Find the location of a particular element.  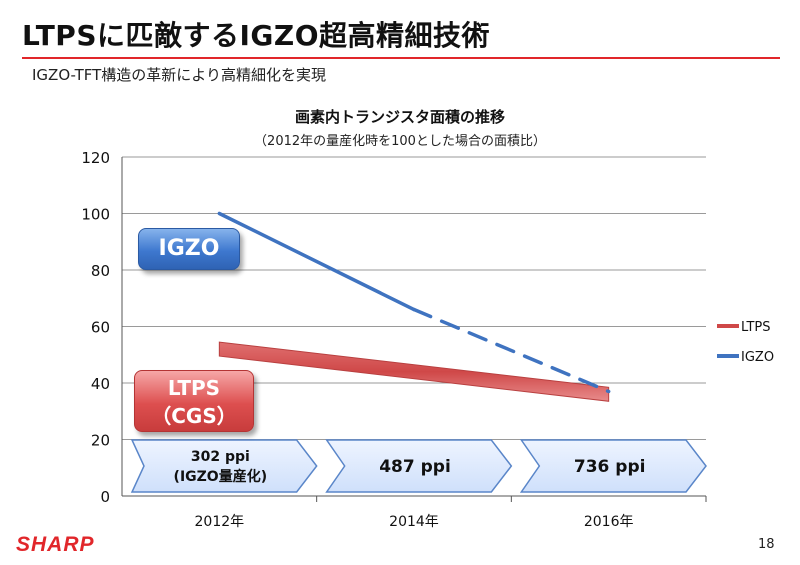

y-tick-label: 20 is located at coordinates (100, 441).